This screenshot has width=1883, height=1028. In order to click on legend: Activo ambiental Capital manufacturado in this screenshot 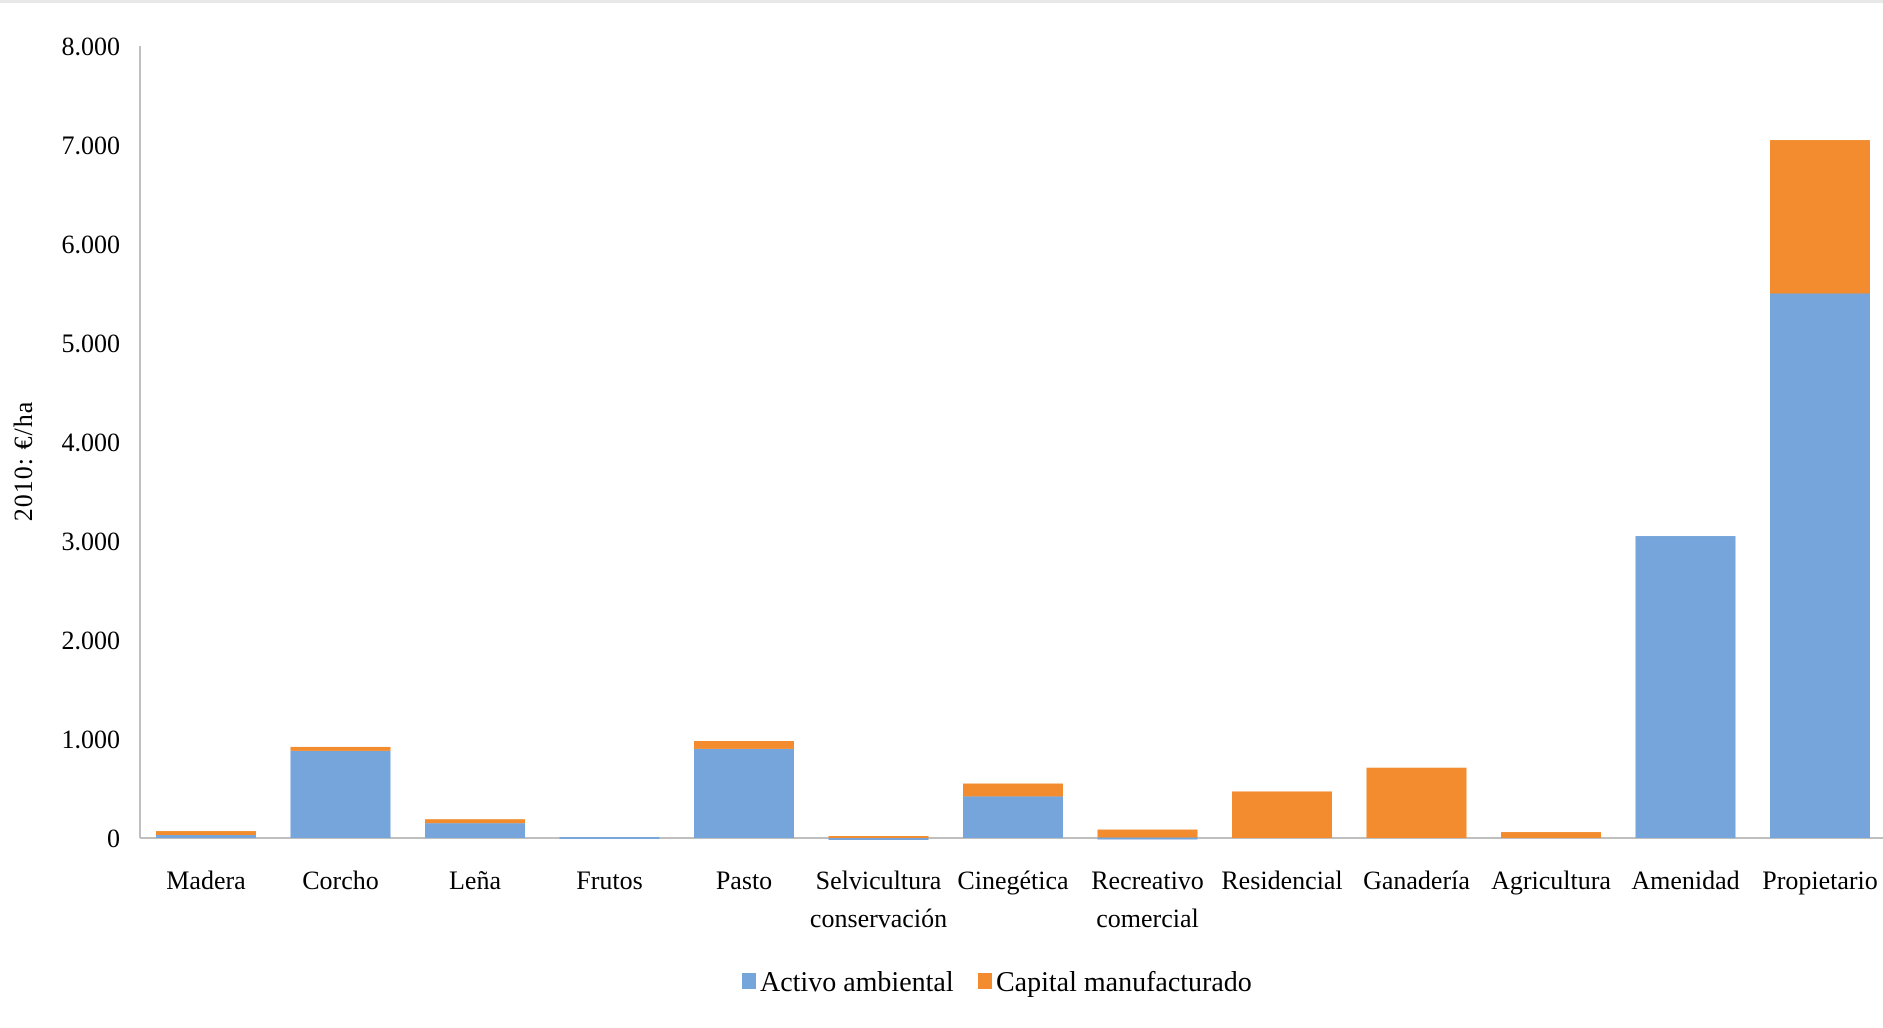, I will do `click(997, 982)`.